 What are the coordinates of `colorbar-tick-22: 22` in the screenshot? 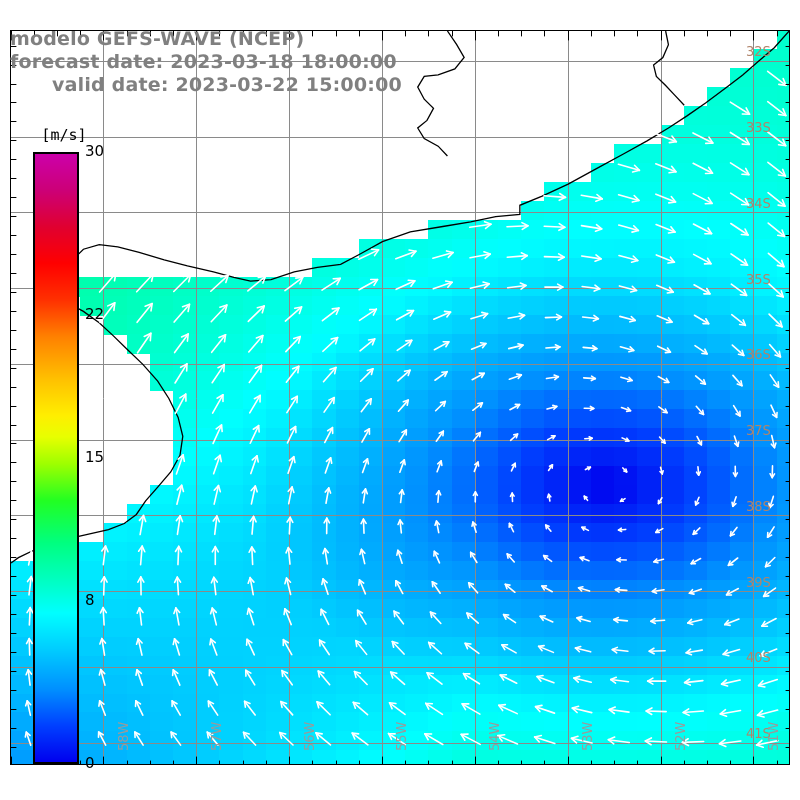 It's located at (95, 314).